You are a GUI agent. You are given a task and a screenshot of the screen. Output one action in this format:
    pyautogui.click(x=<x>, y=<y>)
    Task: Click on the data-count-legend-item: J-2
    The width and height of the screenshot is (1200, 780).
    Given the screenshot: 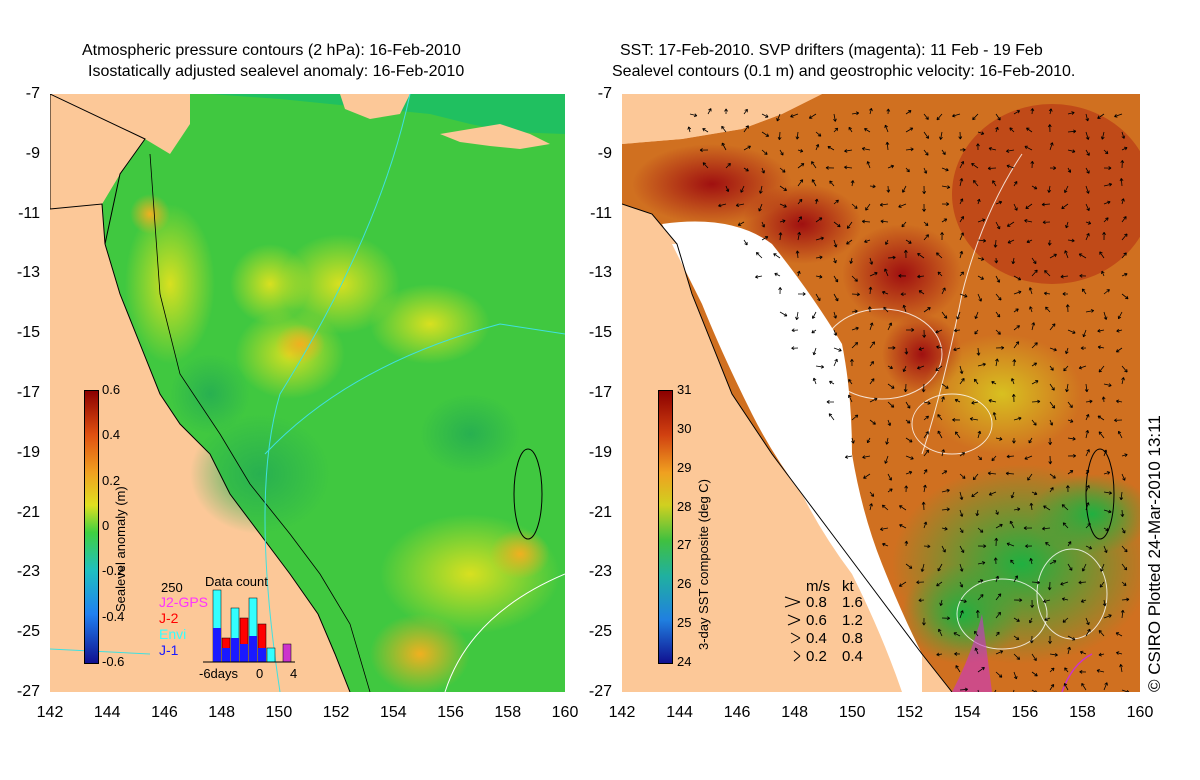 What is the action you would take?
    pyautogui.click(x=169, y=618)
    